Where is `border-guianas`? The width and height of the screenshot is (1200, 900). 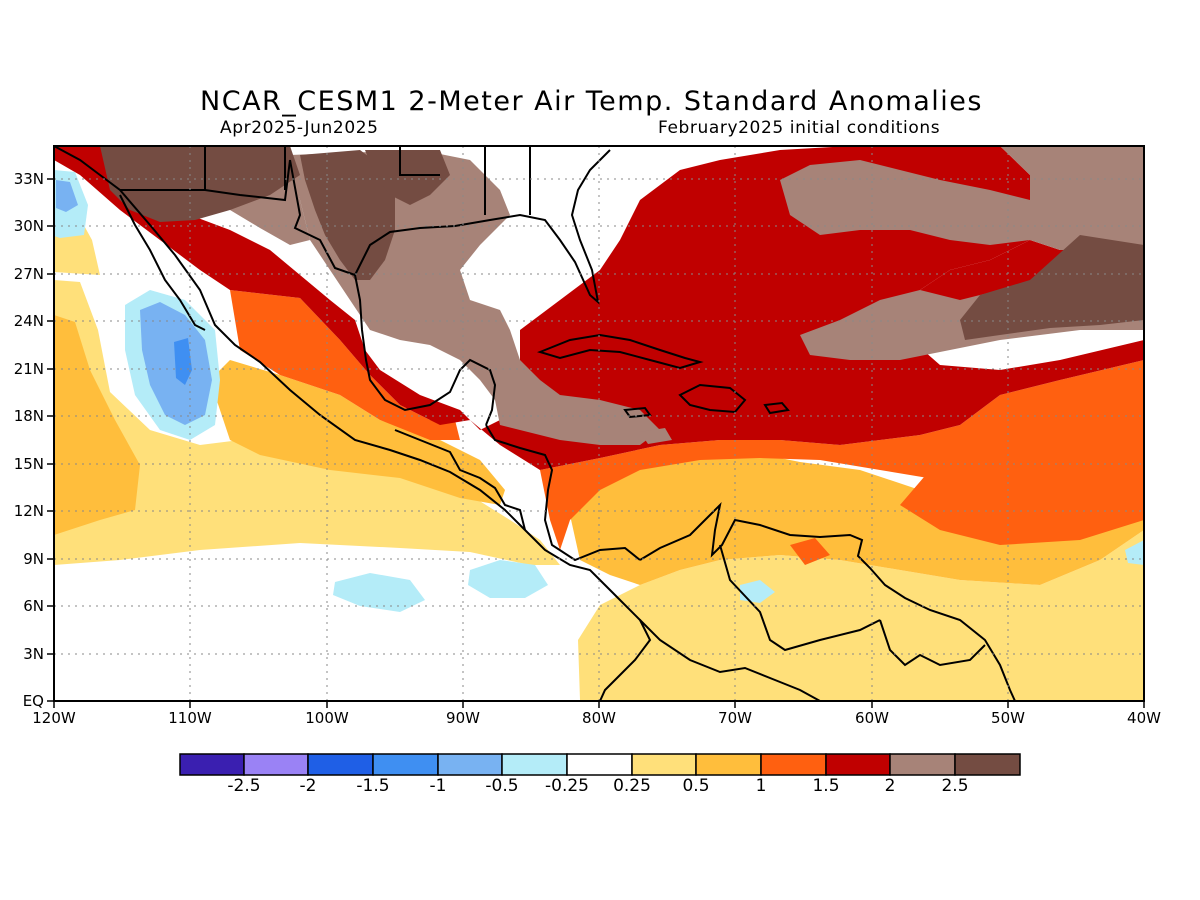
border-guianas is located at coordinates (932, 643).